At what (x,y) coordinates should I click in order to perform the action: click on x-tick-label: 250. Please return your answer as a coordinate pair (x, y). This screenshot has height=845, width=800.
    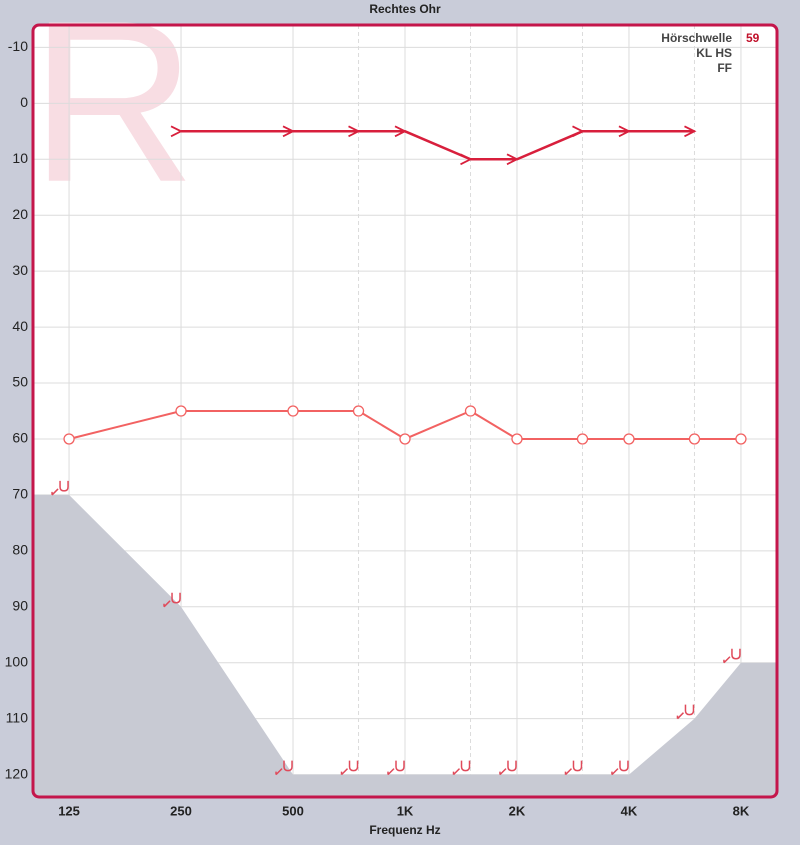
    Looking at the image, I should click on (181, 810).